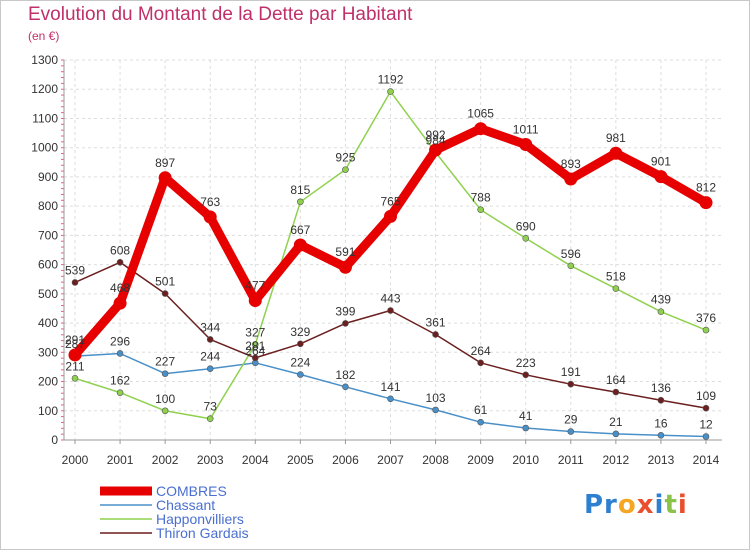 The image size is (750, 550). I want to click on data-label-happonvilliers: 211, so click(74, 366).